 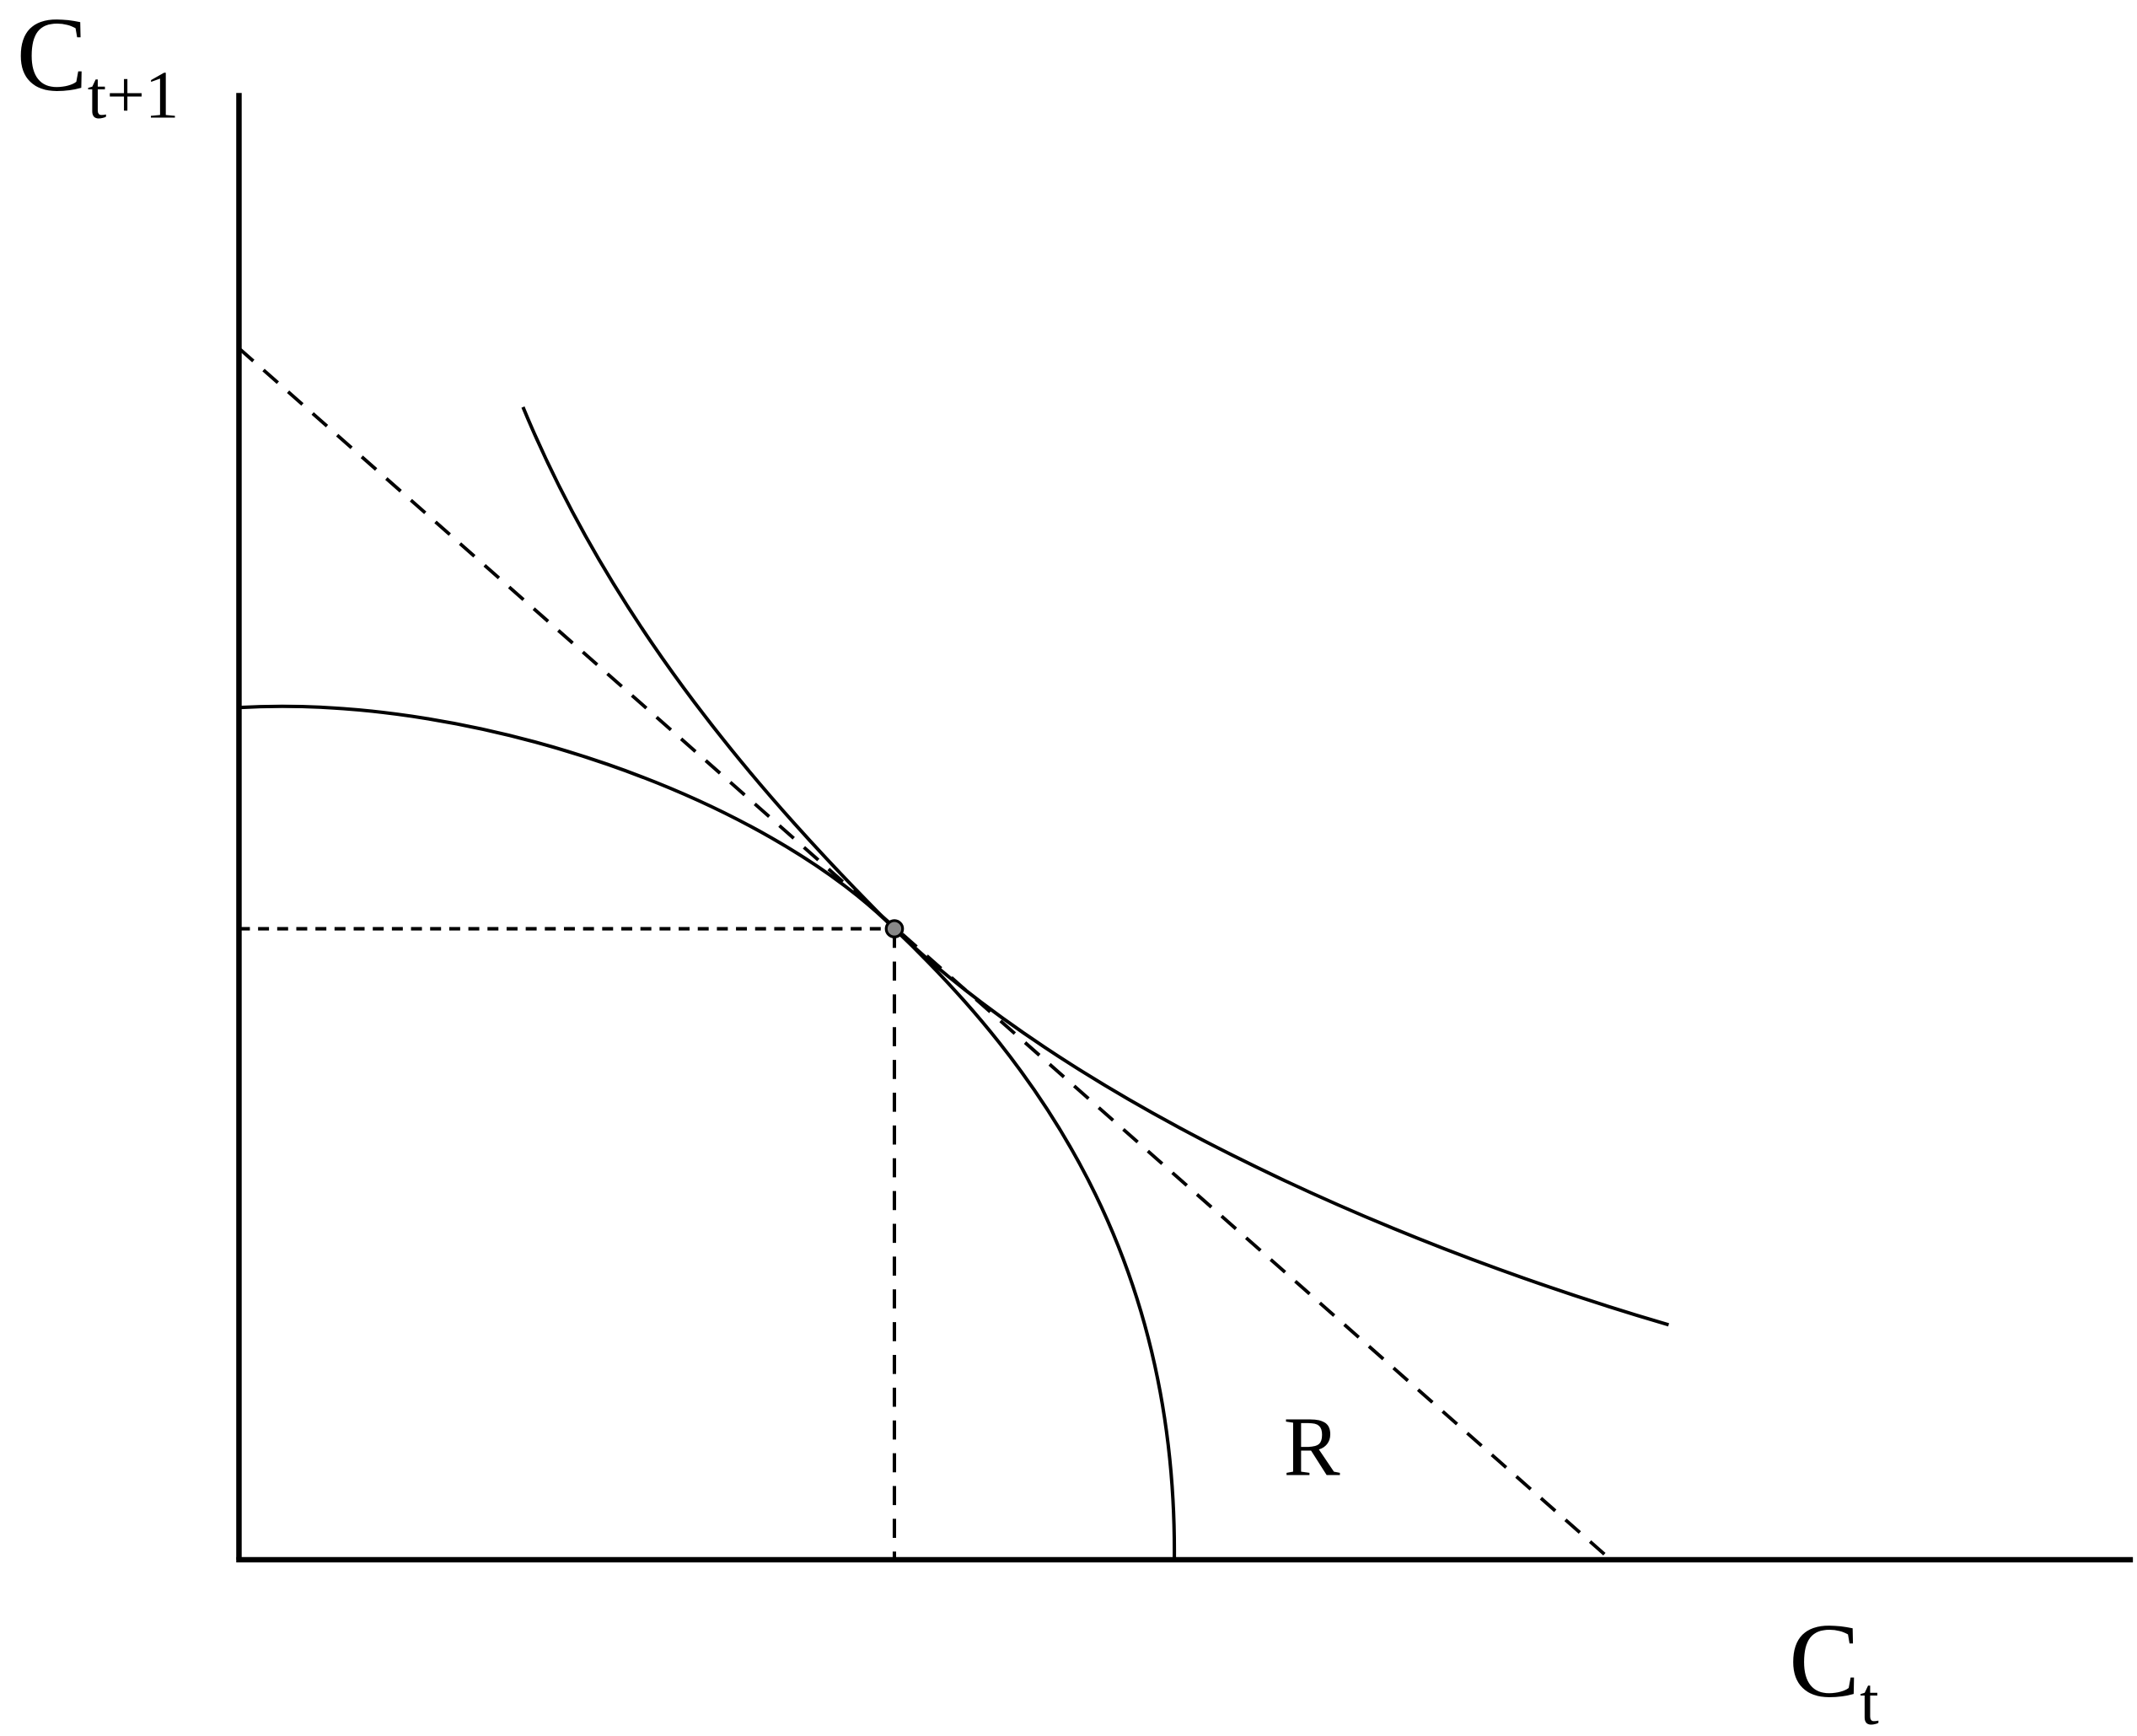 I want to click on y-axis-label-sub: t+1, so click(x=134, y=94).